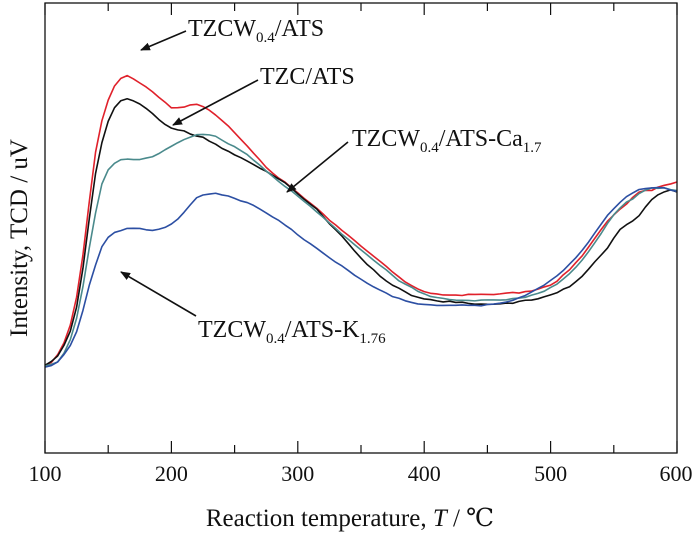 The width and height of the screenshot is (700, 536). What do you see at coordinates (292, 332) in the screenshot?
I see `annotation-label-3: TZCW0.4/ATS-K1.76` at bounding box center [292, 332].